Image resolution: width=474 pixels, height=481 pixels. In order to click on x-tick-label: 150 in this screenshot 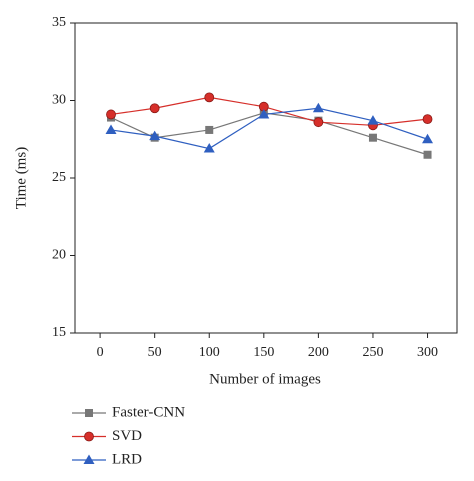, I will do `click(263, 352)`.